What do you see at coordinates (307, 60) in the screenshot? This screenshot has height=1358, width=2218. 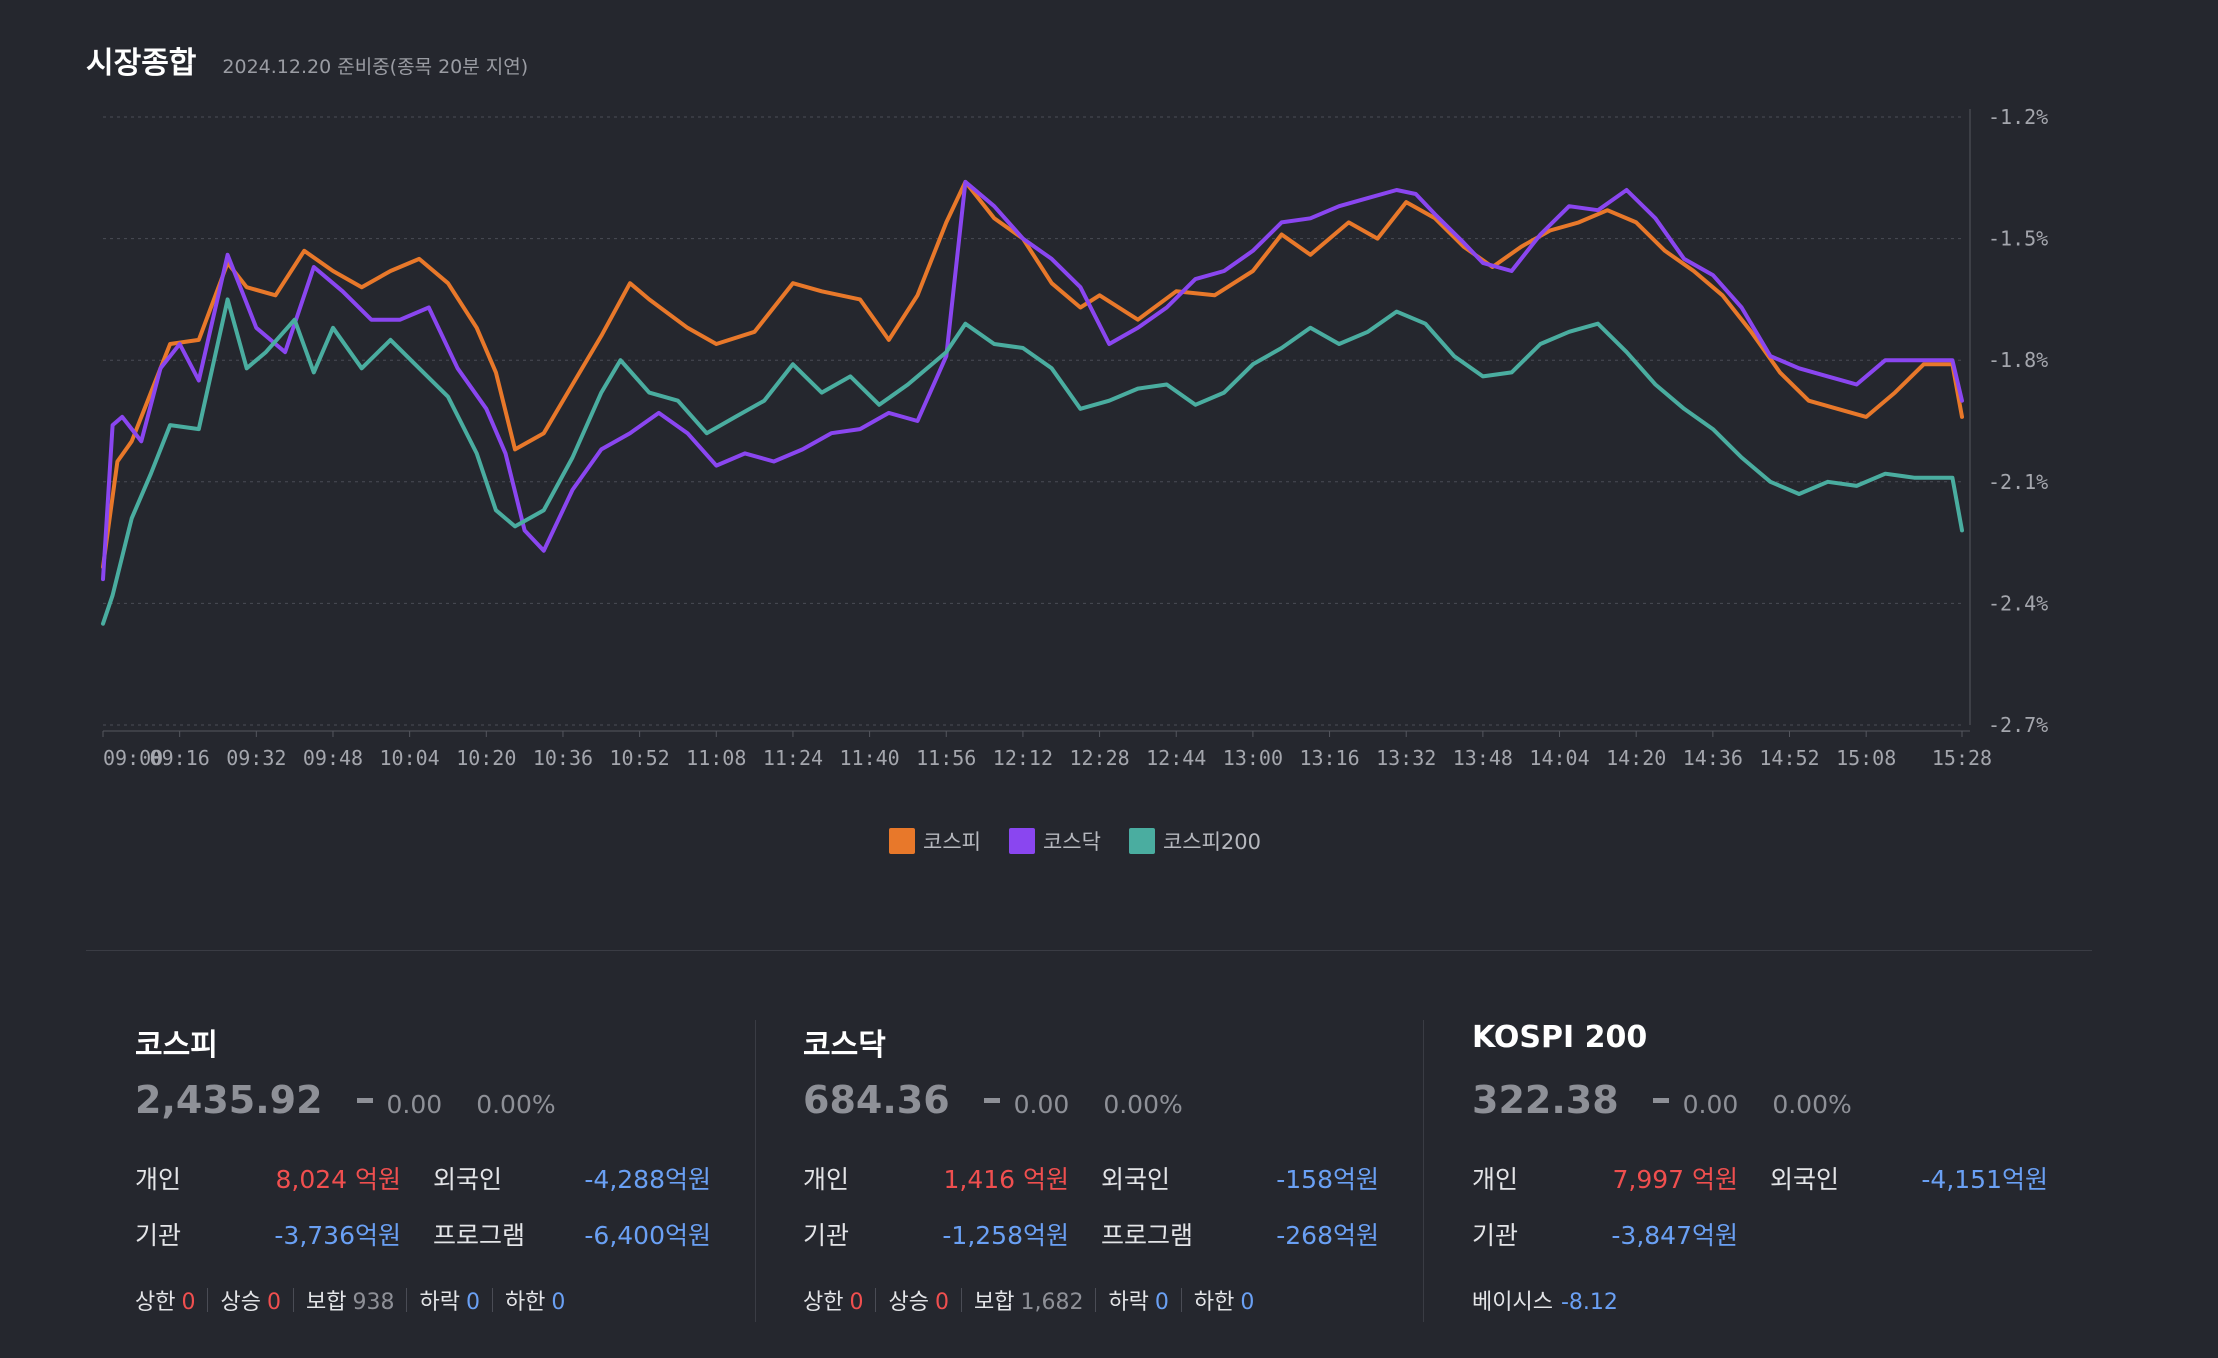 I see `chart-header: 시장종합 2024.12.20 준비중(종목 20분 지연)` at bounding box center [307, 60].